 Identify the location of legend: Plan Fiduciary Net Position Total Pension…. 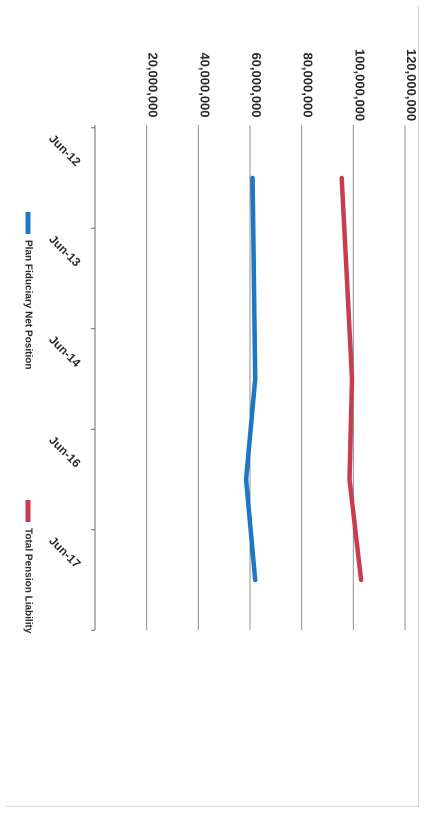
(27, 423).